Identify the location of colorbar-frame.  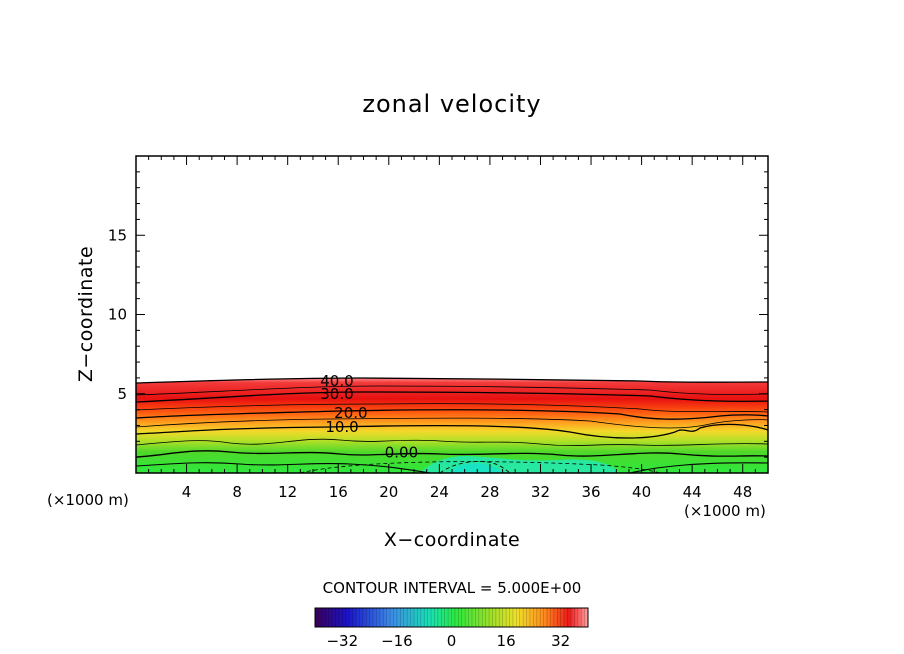
(451, 617).